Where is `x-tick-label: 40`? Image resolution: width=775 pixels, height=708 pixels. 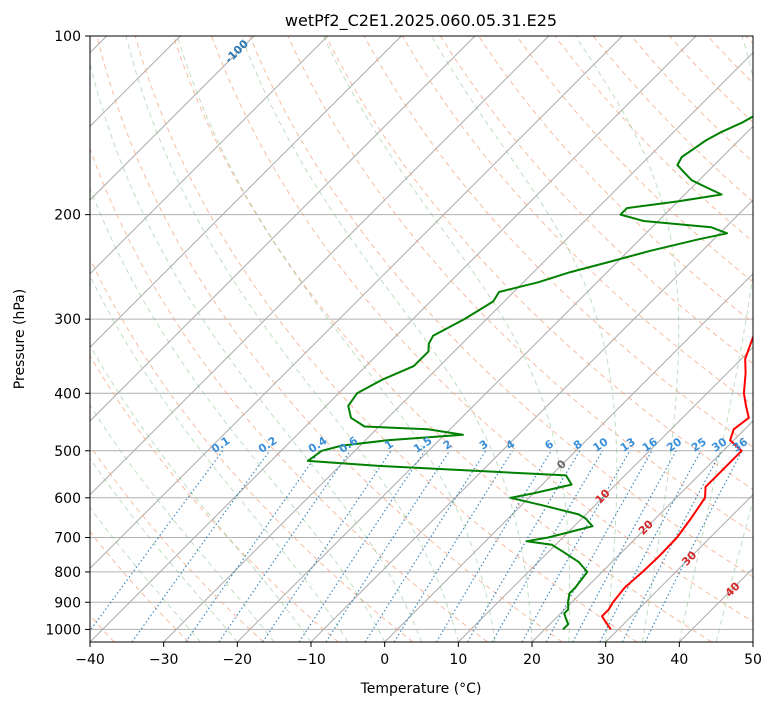 x-tick-label: 40 is located at coordinates (679, 660).